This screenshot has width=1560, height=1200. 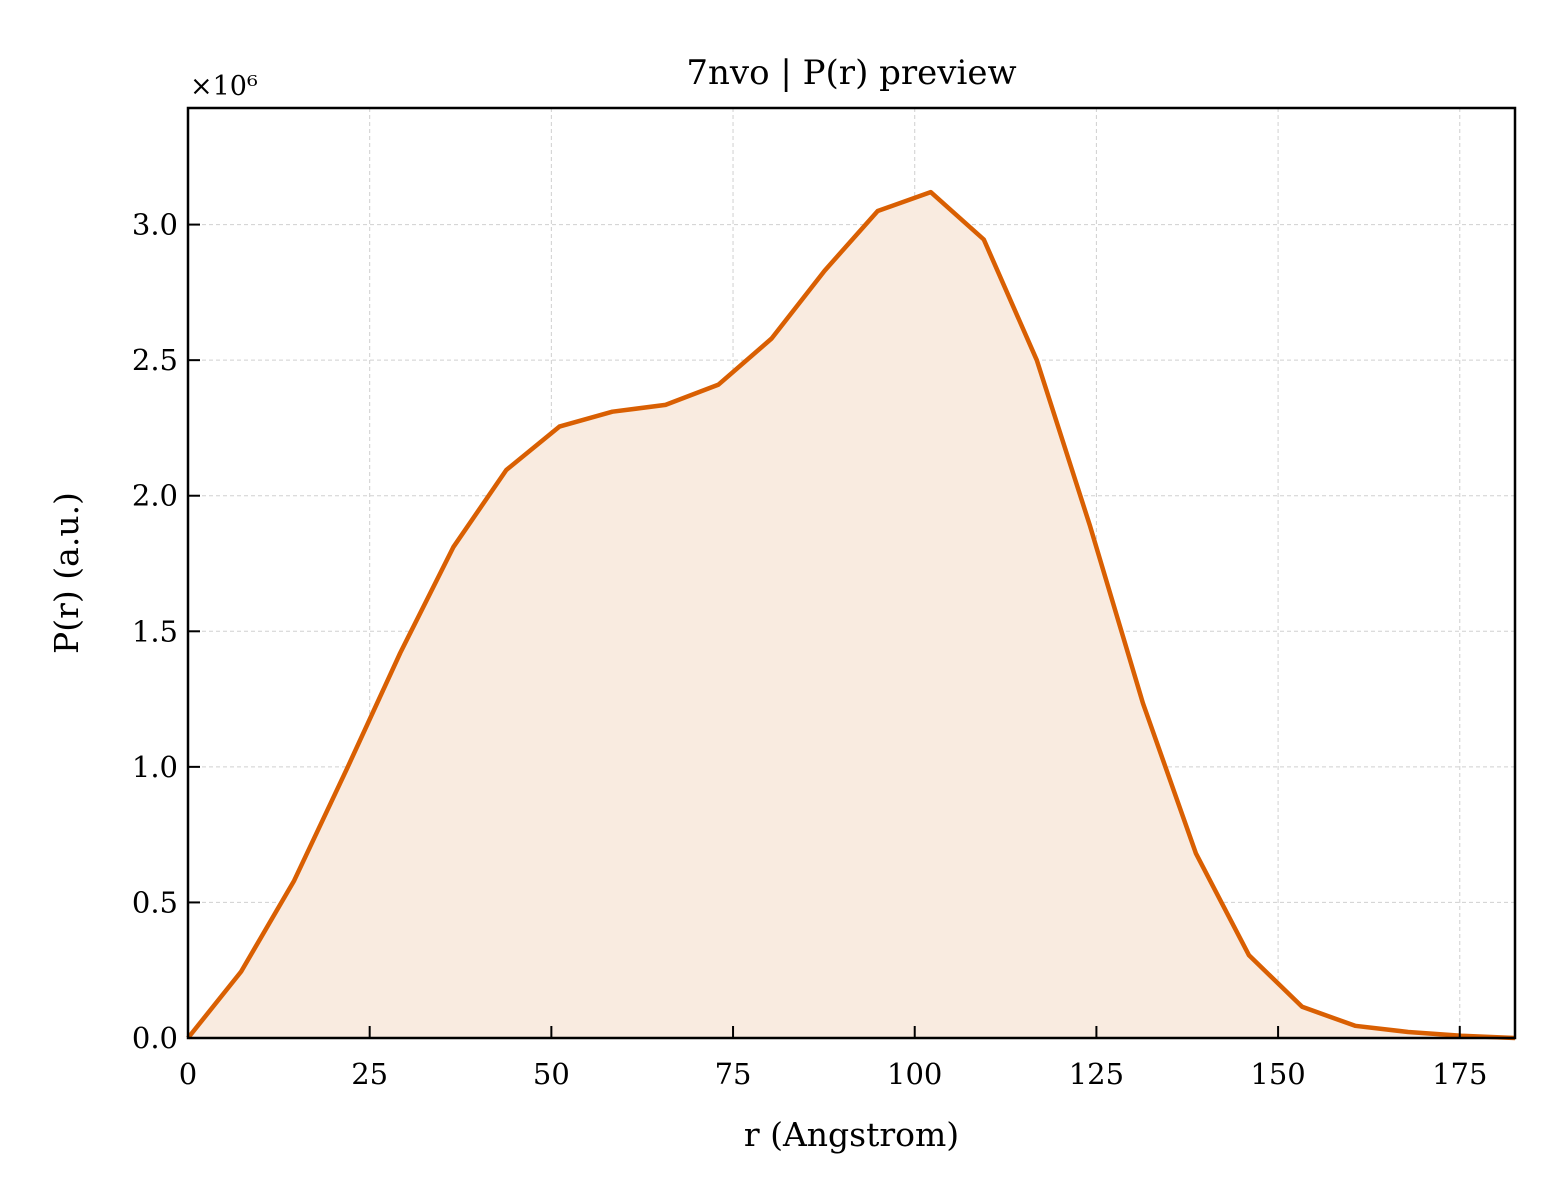 What do you see at coordinates (66, 573) in the screenshot?
I see `y-axis-label: P(r) (a.u.)` at bounding box center [66, 573].